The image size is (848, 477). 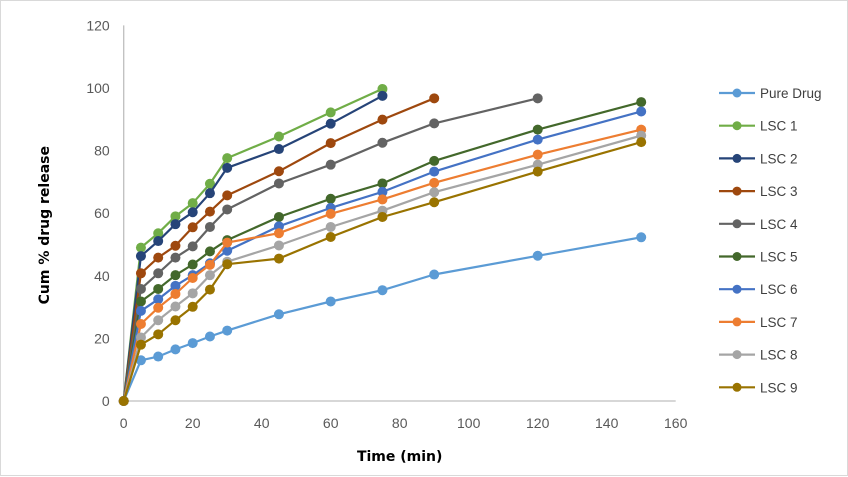 I want to click on legend-item: LSC 3, so click(x=758, y=191).